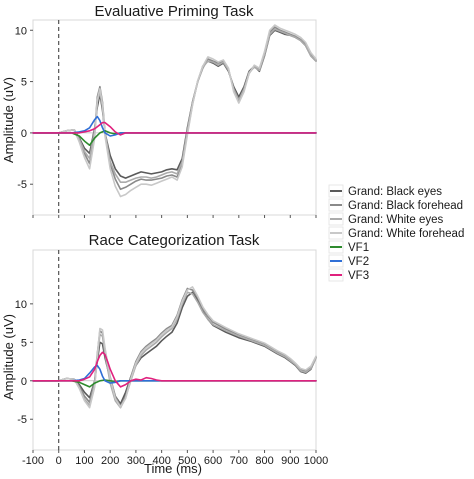  What do you see at coordinates (8, 357) in the screenshot?
I see `panel-2-ylabel: Amplitude (uV)` at bounding box center [8, 357].